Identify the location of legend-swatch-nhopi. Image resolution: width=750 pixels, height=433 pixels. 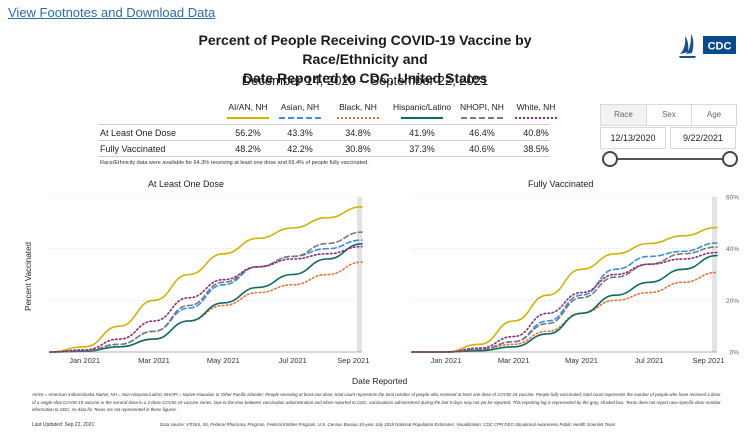
(482, 118).